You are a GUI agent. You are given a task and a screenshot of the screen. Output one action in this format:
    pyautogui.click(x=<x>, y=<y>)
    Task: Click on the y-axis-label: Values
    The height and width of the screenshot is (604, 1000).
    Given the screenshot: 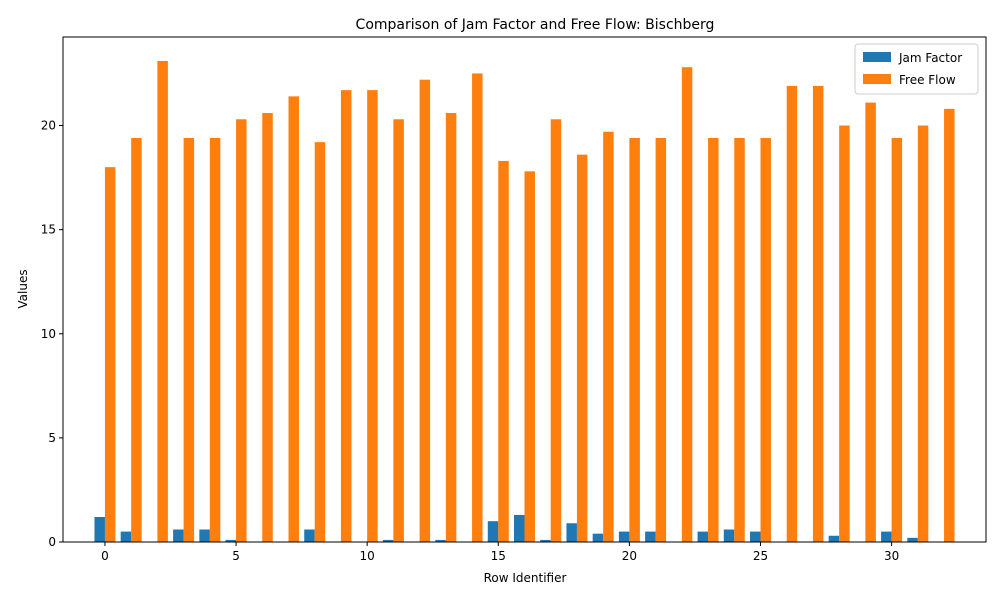 What is the action you would take?
    pyautogui.click(x=23, y=288)
    